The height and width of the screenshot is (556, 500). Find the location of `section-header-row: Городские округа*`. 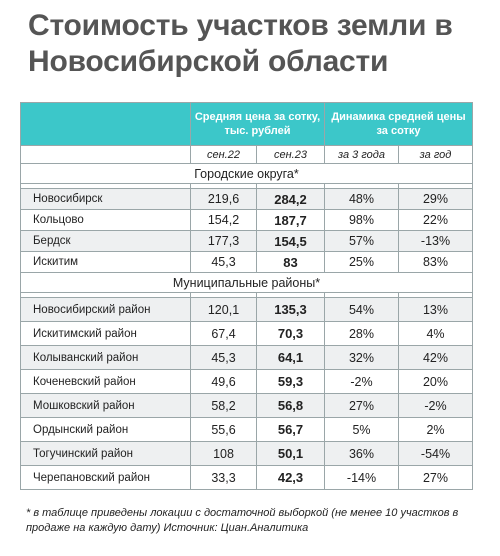

section-header-row: Городские округа* is located at coordinates (246, 173).